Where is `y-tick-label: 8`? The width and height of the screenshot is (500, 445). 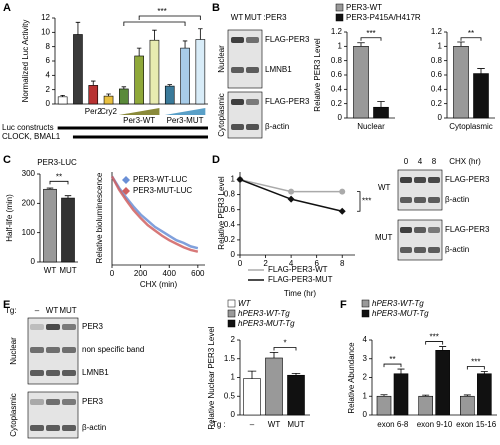
y-tick-label: 8 is located at coordinates (48, 46).